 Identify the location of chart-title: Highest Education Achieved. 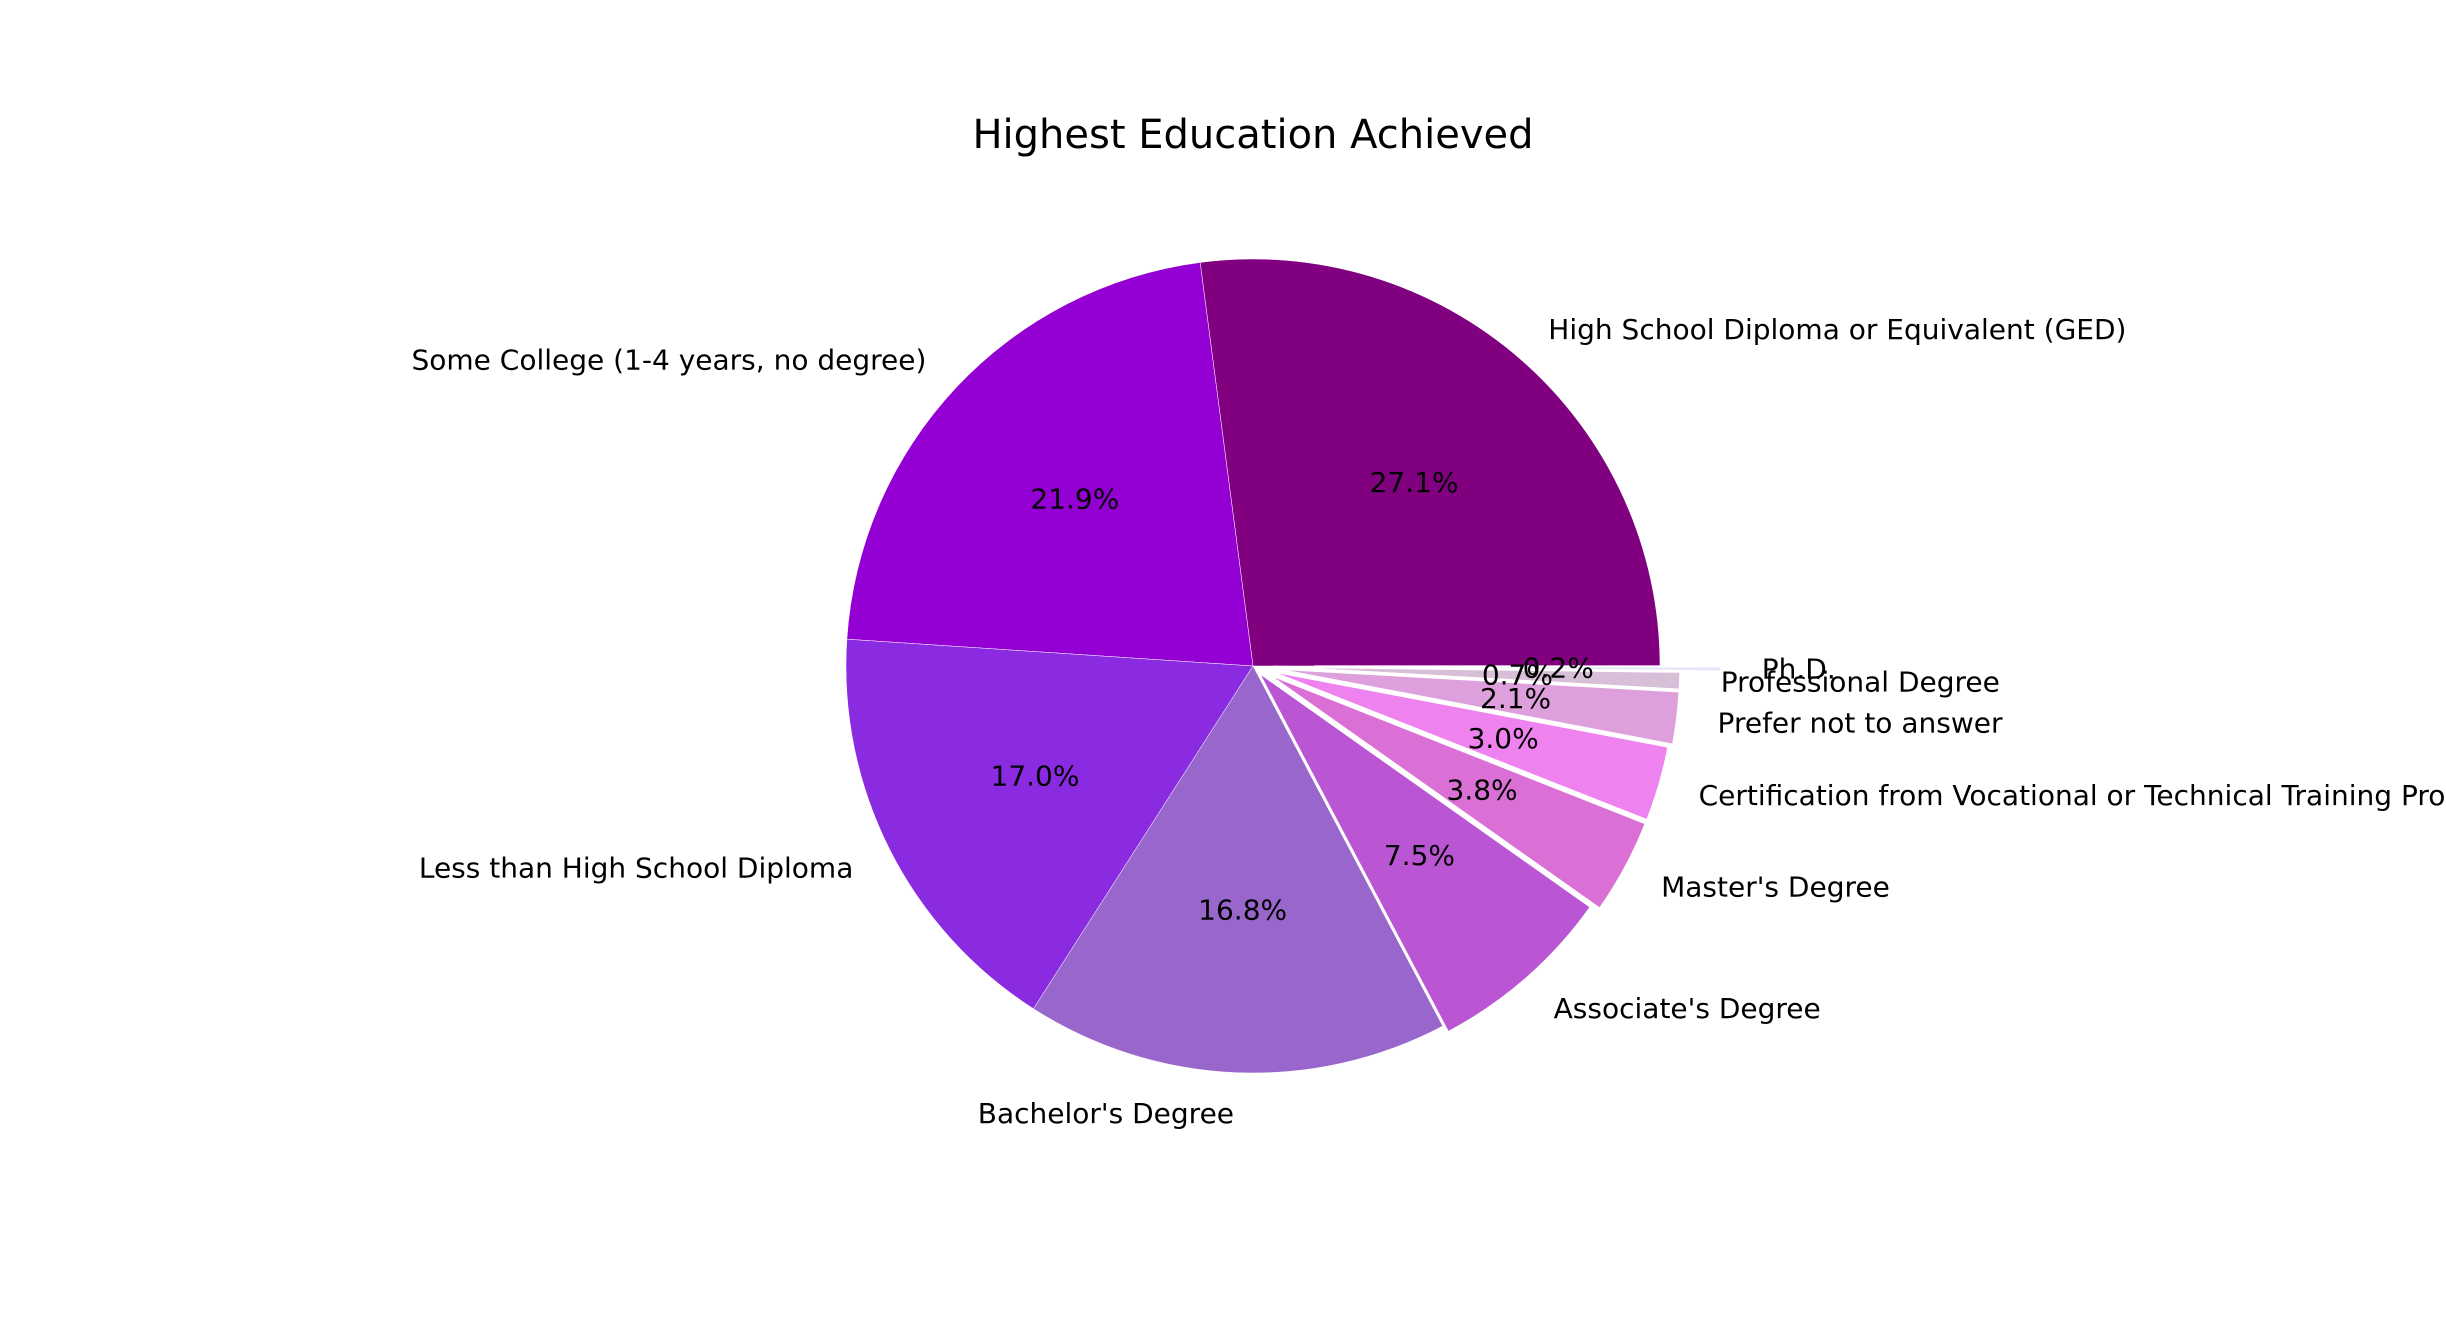
(1252, 135).